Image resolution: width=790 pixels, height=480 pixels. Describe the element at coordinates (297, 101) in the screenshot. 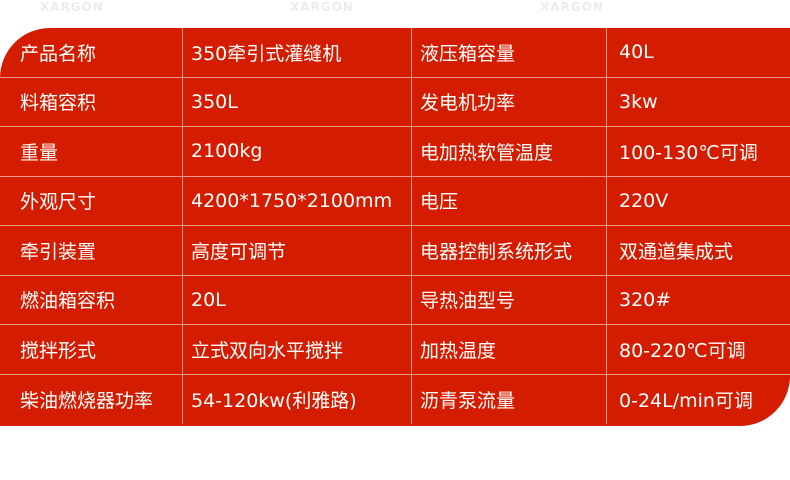

I see `spec-value: 350L` at that location.